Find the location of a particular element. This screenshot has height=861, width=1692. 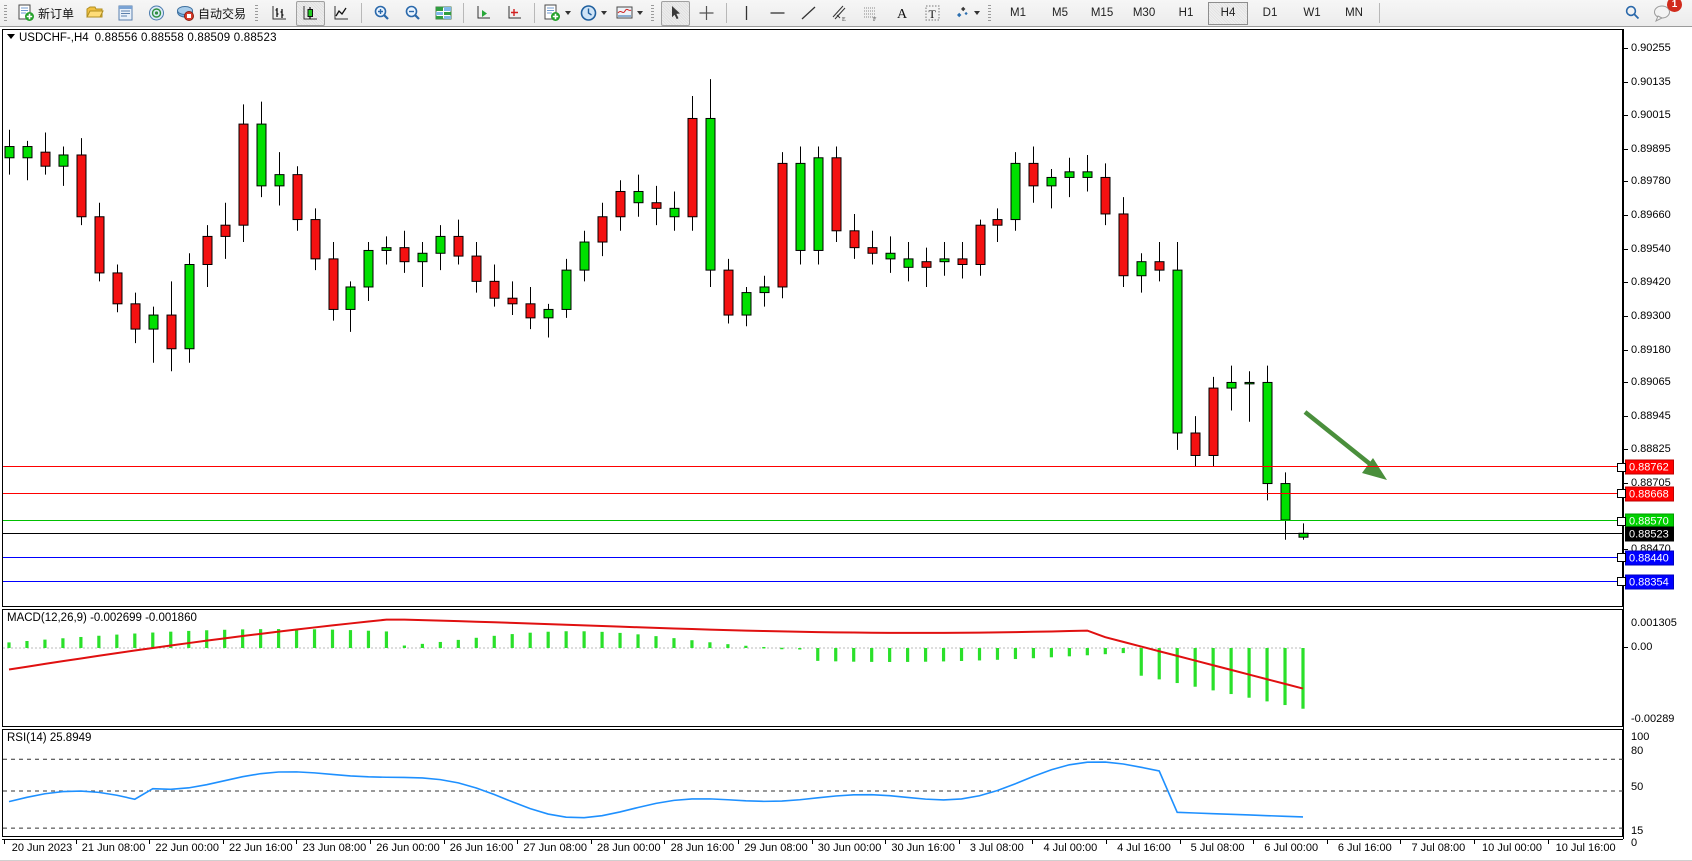

periods-caret-icon is located at coordinates (604, 13).